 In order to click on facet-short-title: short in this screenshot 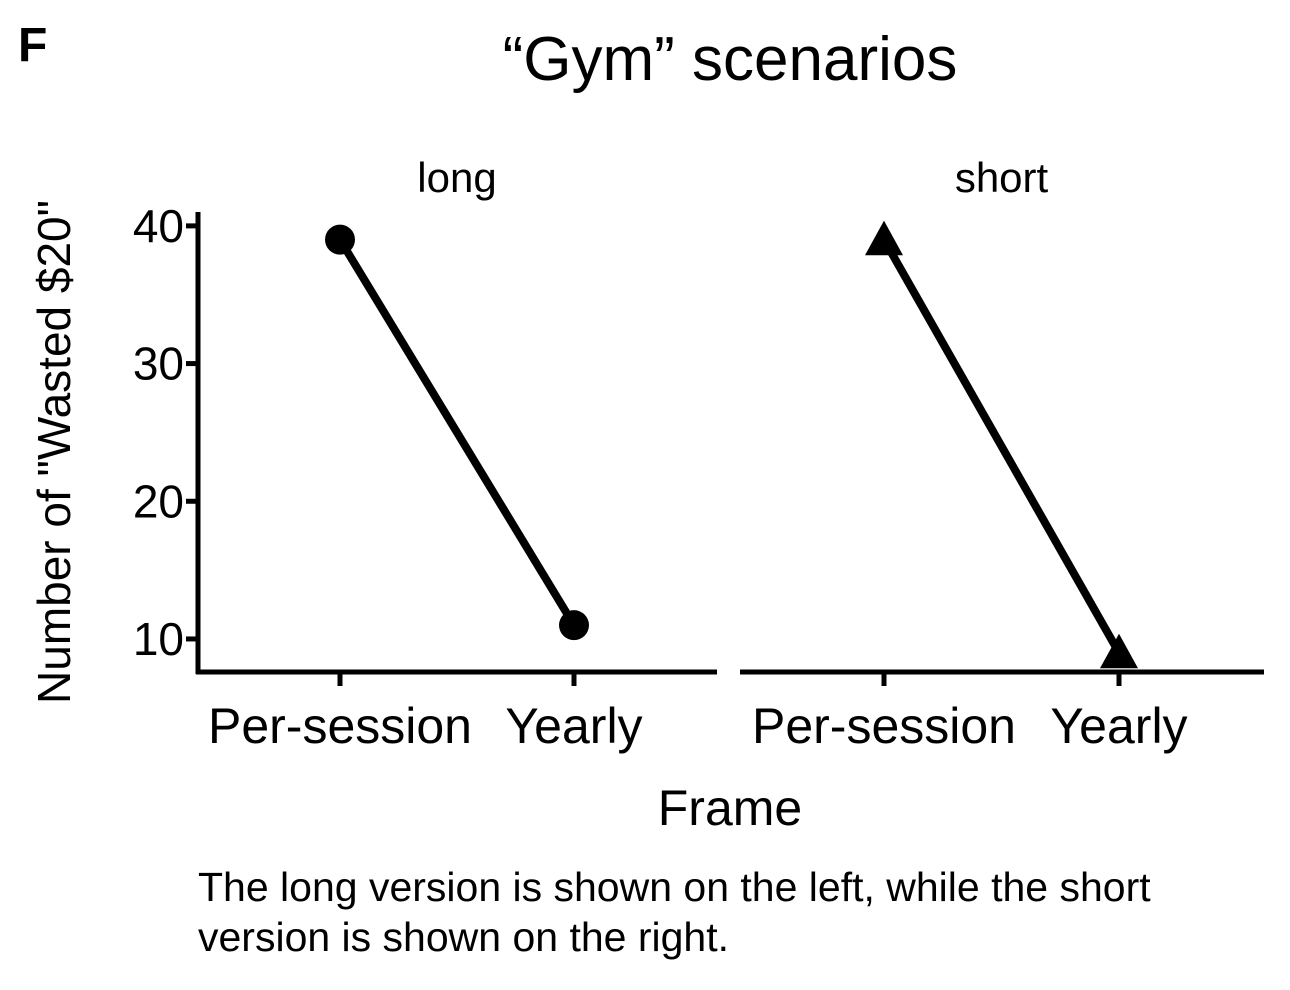, I will do `click(1002, 177)`.